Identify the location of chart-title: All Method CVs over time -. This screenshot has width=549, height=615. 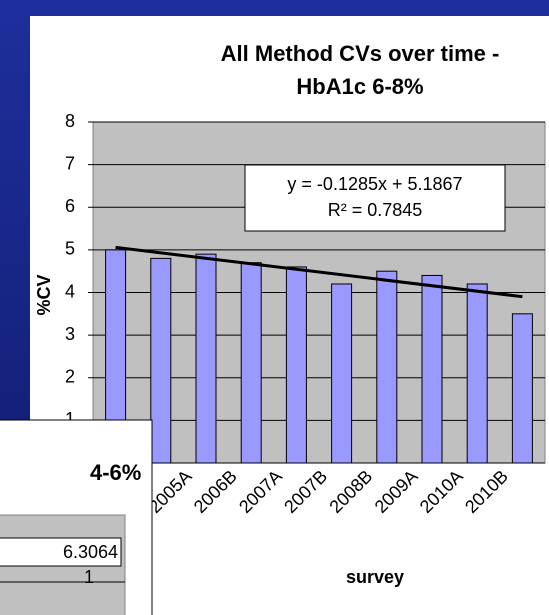
(360, 53).